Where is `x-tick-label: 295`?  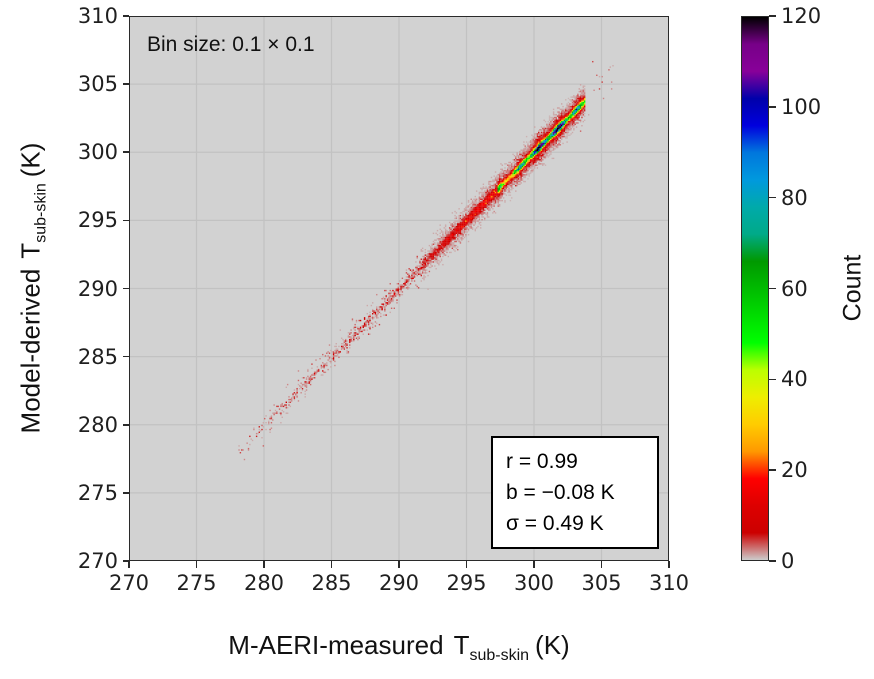 x-tick-label: 295 is located at coordinates (466, 583).